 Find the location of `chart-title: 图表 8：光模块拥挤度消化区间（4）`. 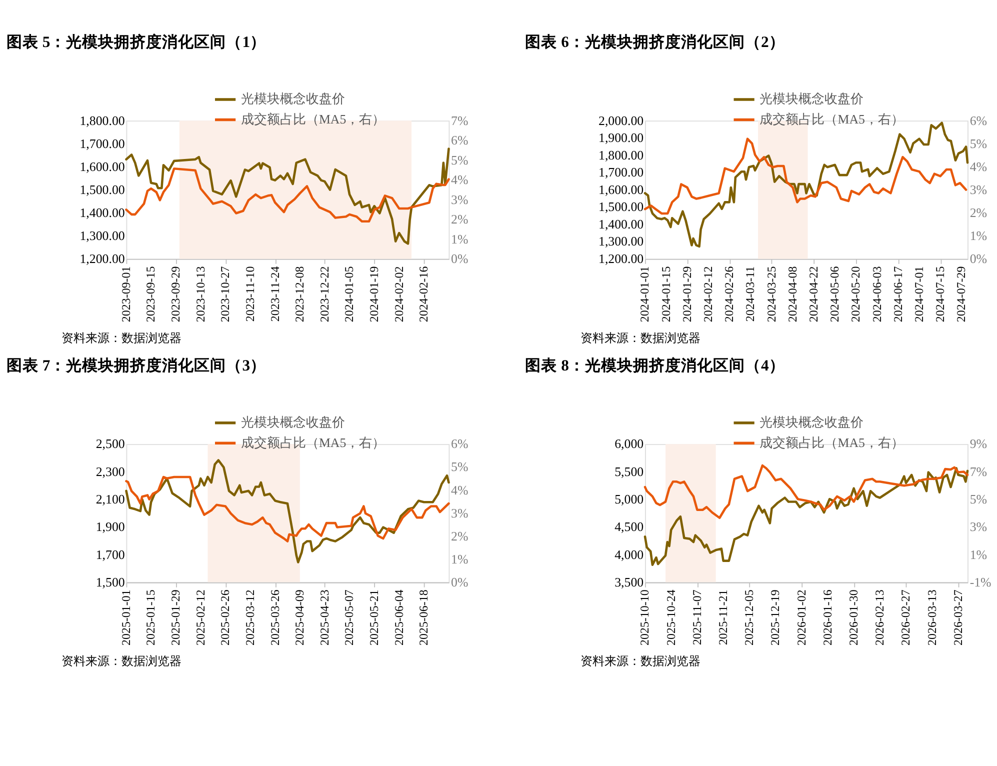

chart-title: 图表 8：光模块拥挤度消化区间（4） is located at coordinates (655, 364).